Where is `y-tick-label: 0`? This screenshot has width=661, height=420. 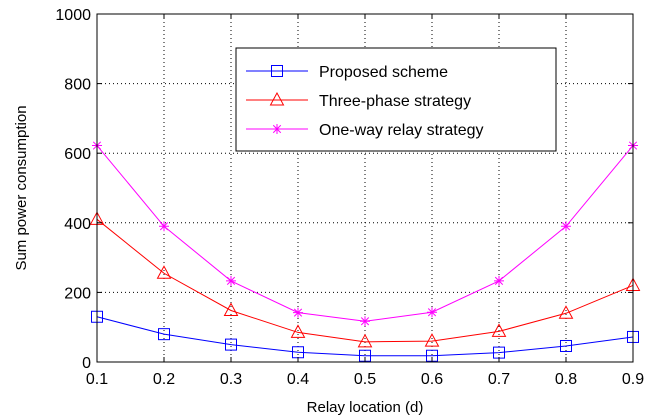
y-tick-label: 0 is located at coordinates (86, 363).